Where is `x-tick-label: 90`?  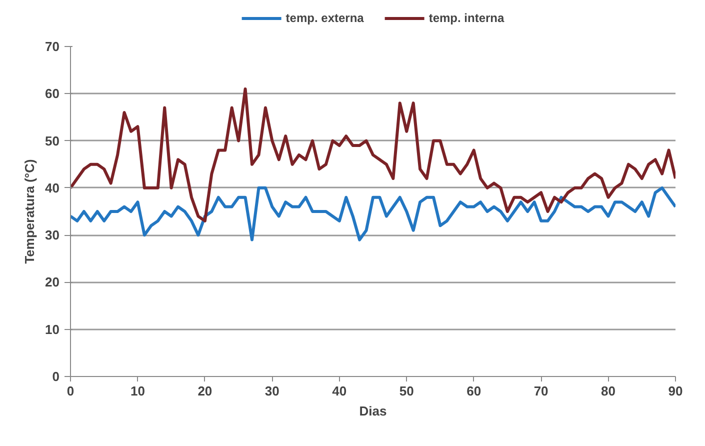
x-tick-label: 90 is located at coordinates (675, 391).